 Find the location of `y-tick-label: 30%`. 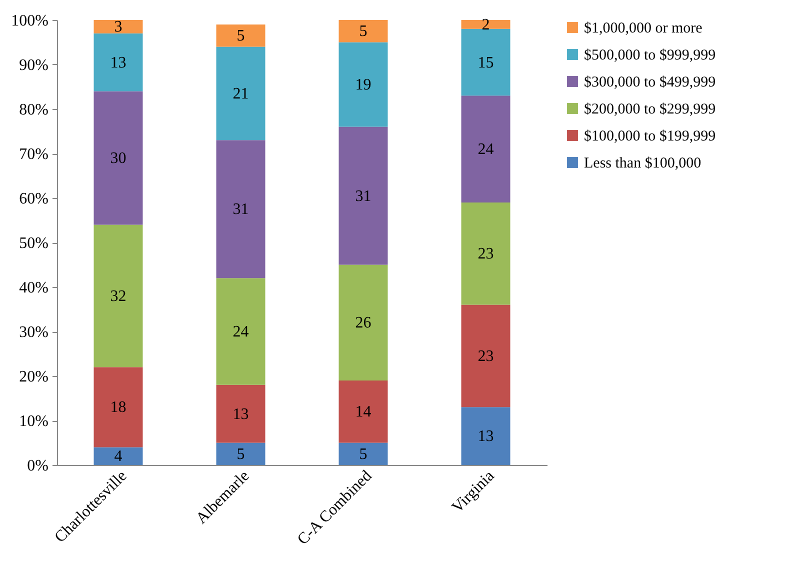

y-tick-label: 30% is located at coordinates (33, 332).